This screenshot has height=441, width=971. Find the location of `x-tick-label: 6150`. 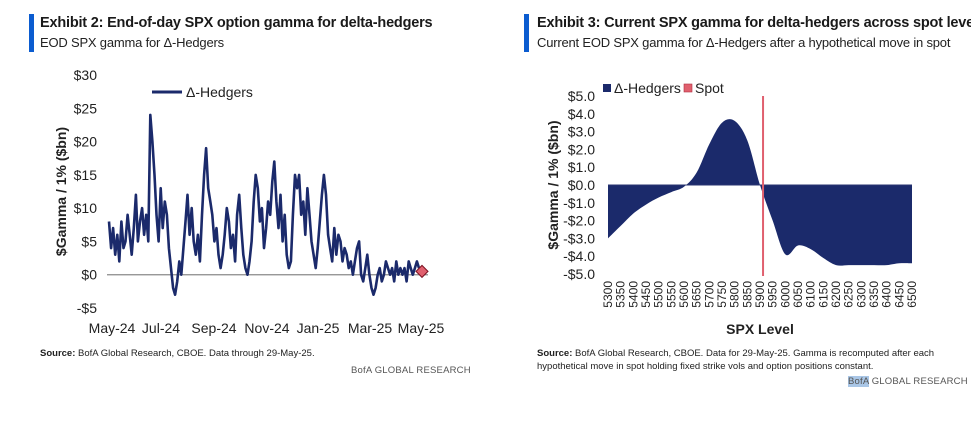

x-tick-label: 6150 is located at coordinates (823, 294).